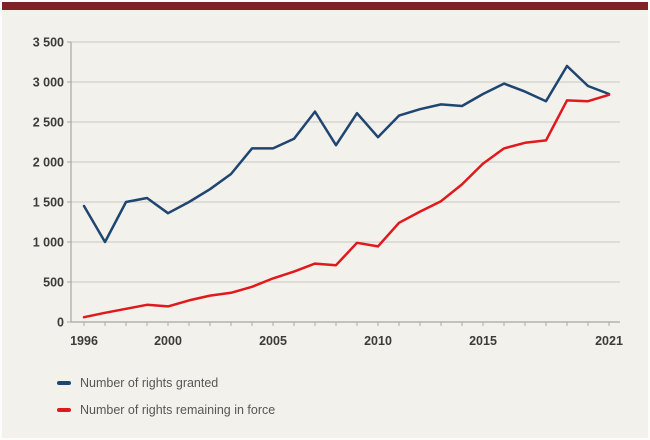 The width and height of the screenshot is (650, 440). I want to click on x-tick-label: 2005, so click(273, 341).